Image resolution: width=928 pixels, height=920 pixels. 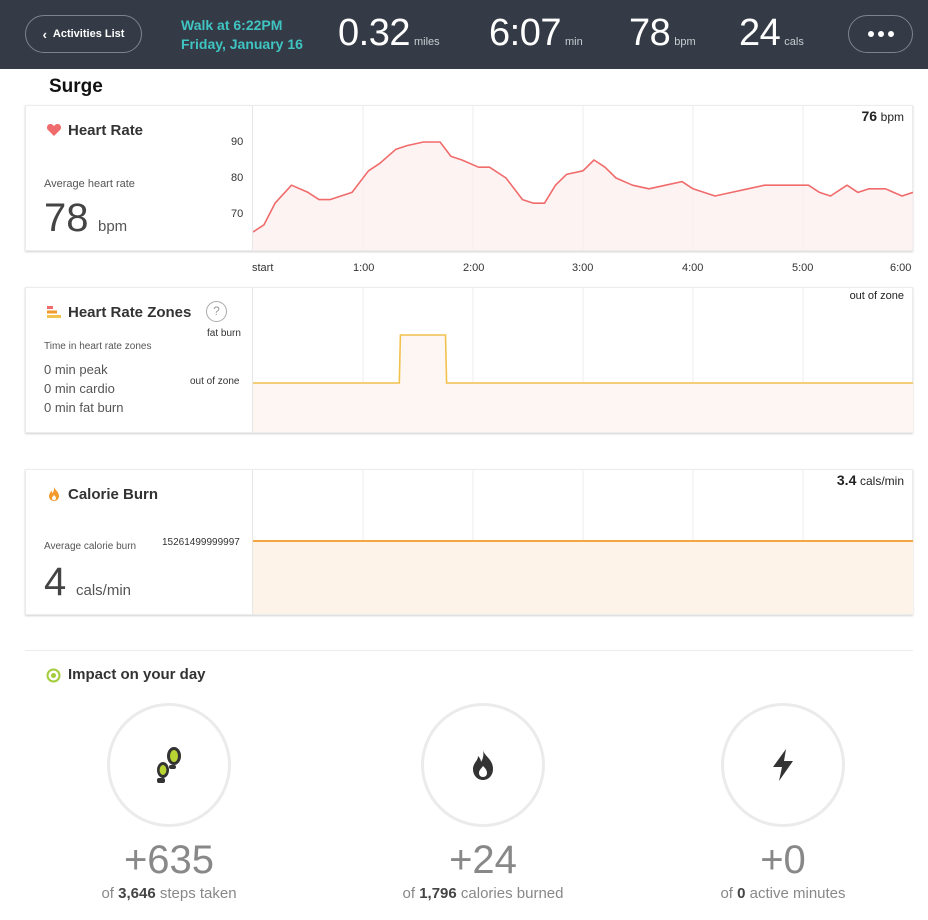 I want to click on heart-rate-chart, so click(x=583, y=178).